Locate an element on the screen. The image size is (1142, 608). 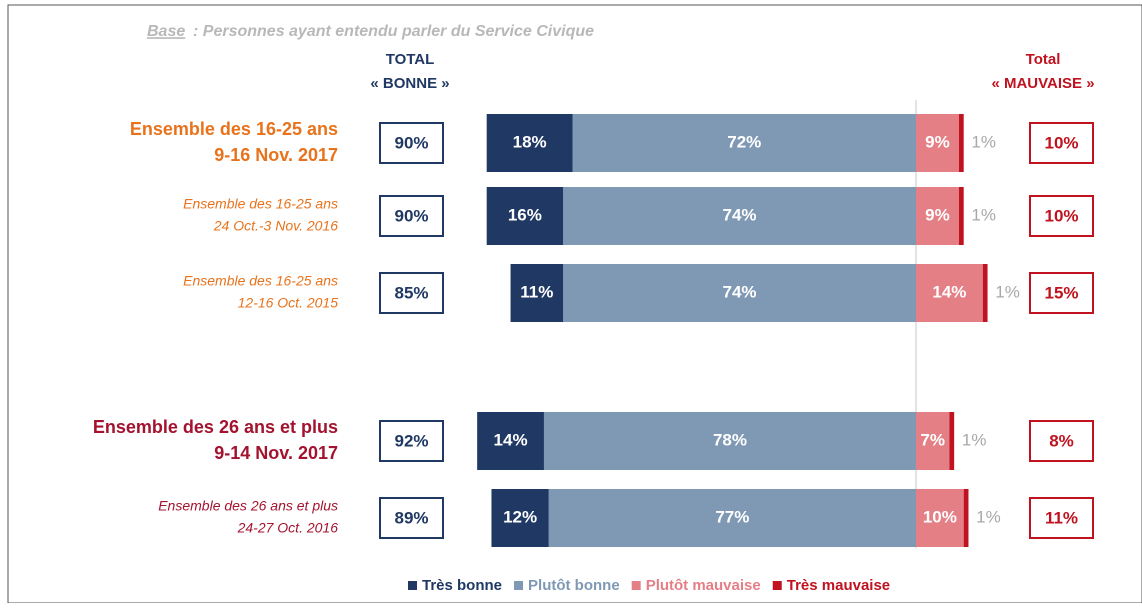
value-label: 11% is located at coordinates (536, 291).